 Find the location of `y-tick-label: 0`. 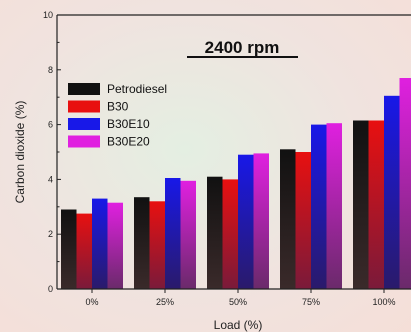

y-tick-label: 0 is located at coordinates (50, 289).